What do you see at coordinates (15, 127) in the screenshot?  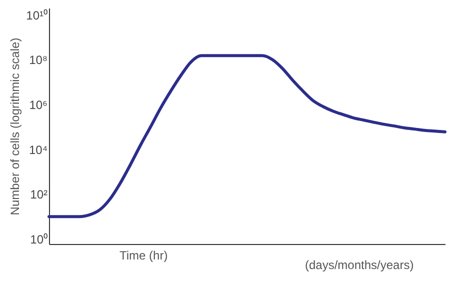 I see `y-axis-title: Number of cells (logrithmic scale)` at bounding box center [15, 127].